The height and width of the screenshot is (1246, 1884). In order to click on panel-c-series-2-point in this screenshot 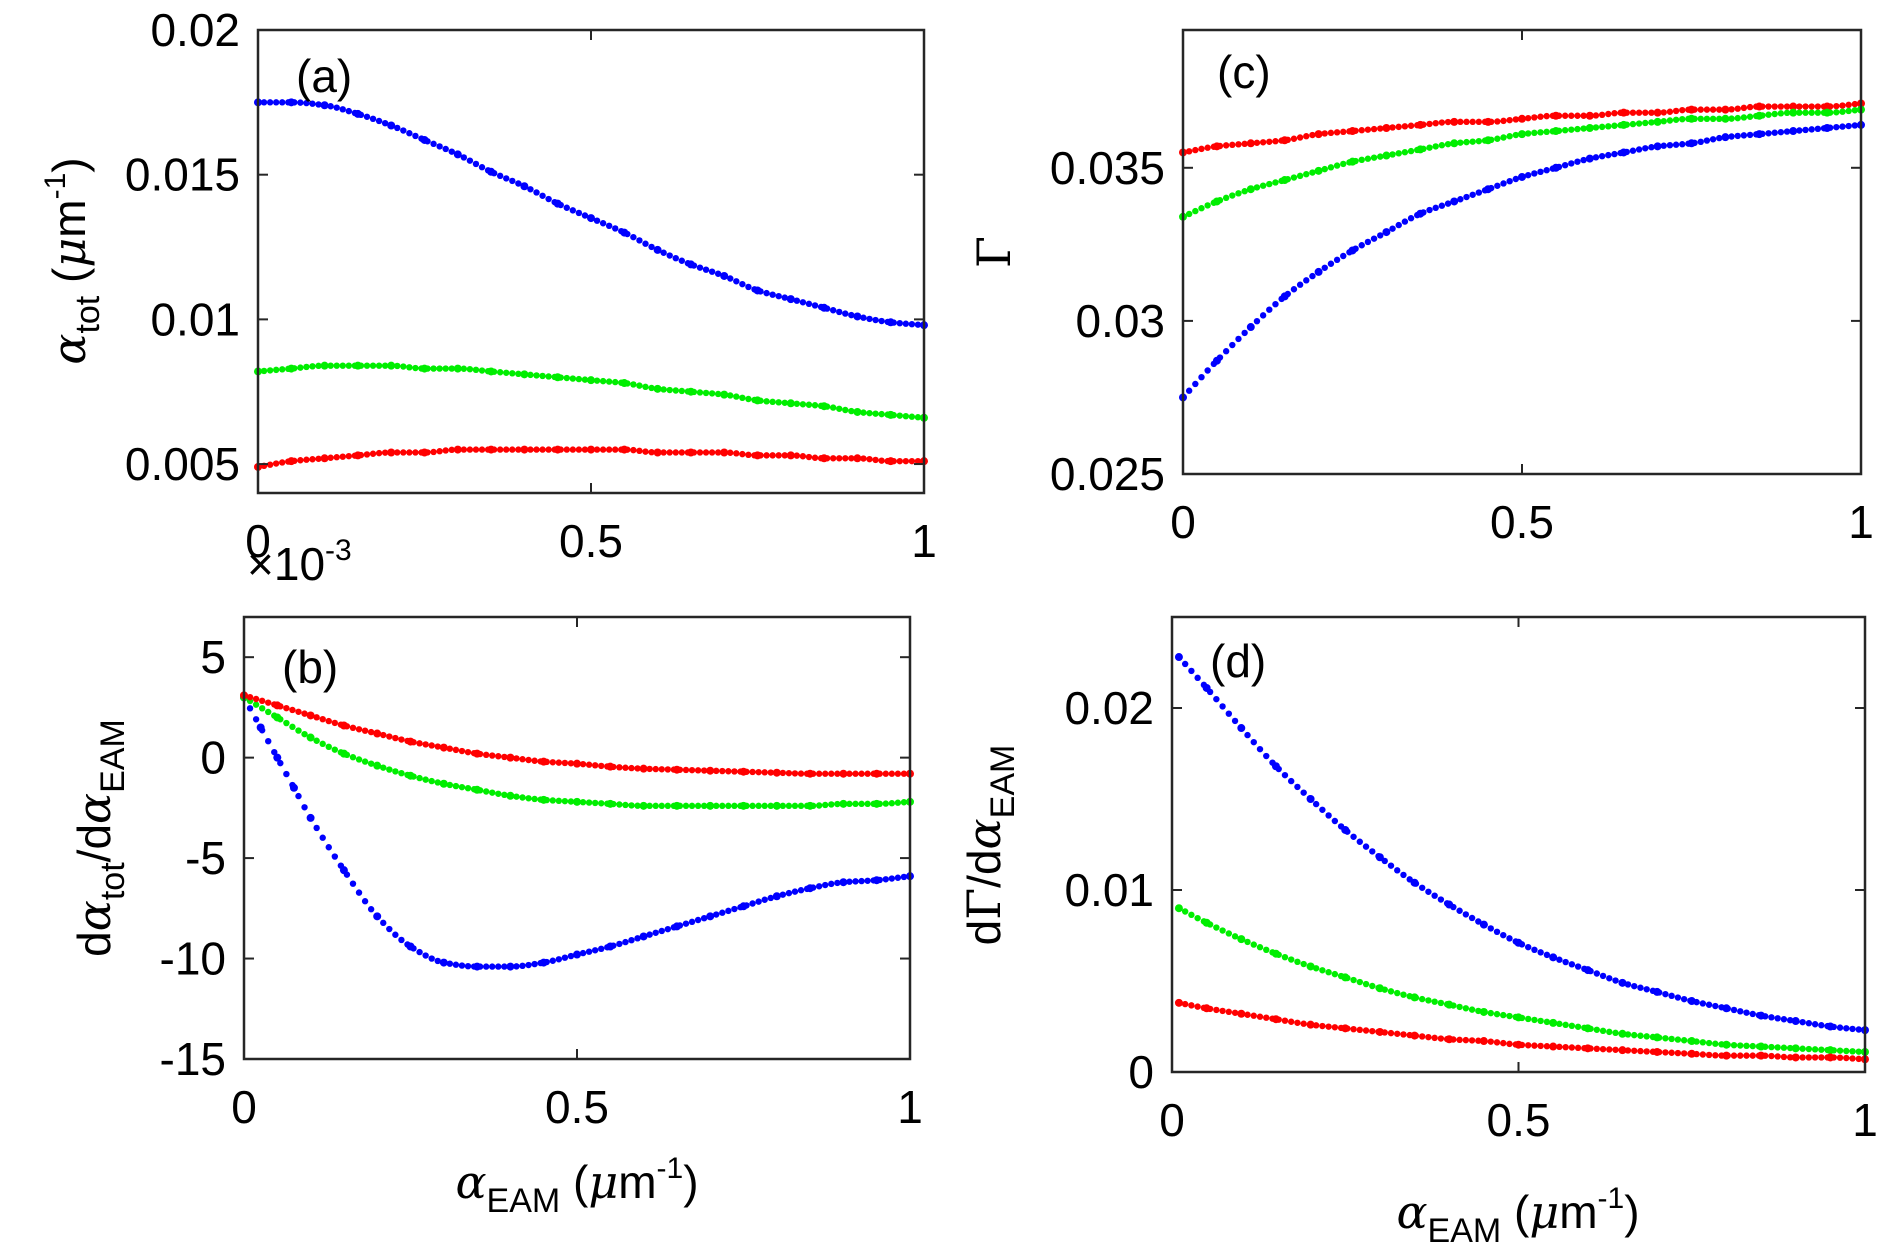, I will do `click(1793, 131)`.